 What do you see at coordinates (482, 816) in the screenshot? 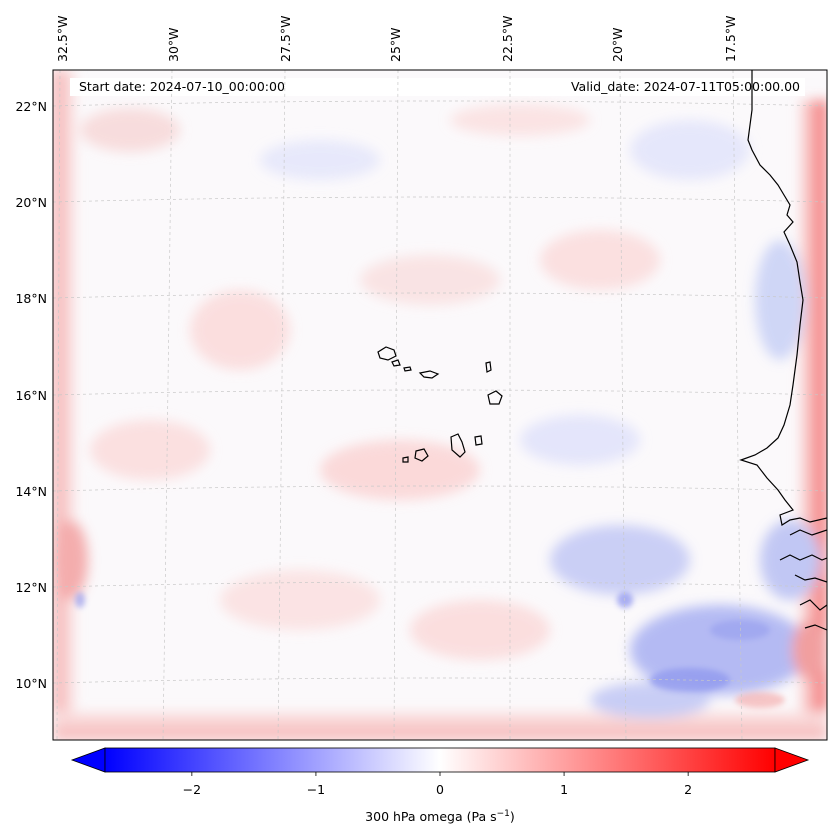
I see `colorbar-units: (Pa s` at bounding box center [482, 816].